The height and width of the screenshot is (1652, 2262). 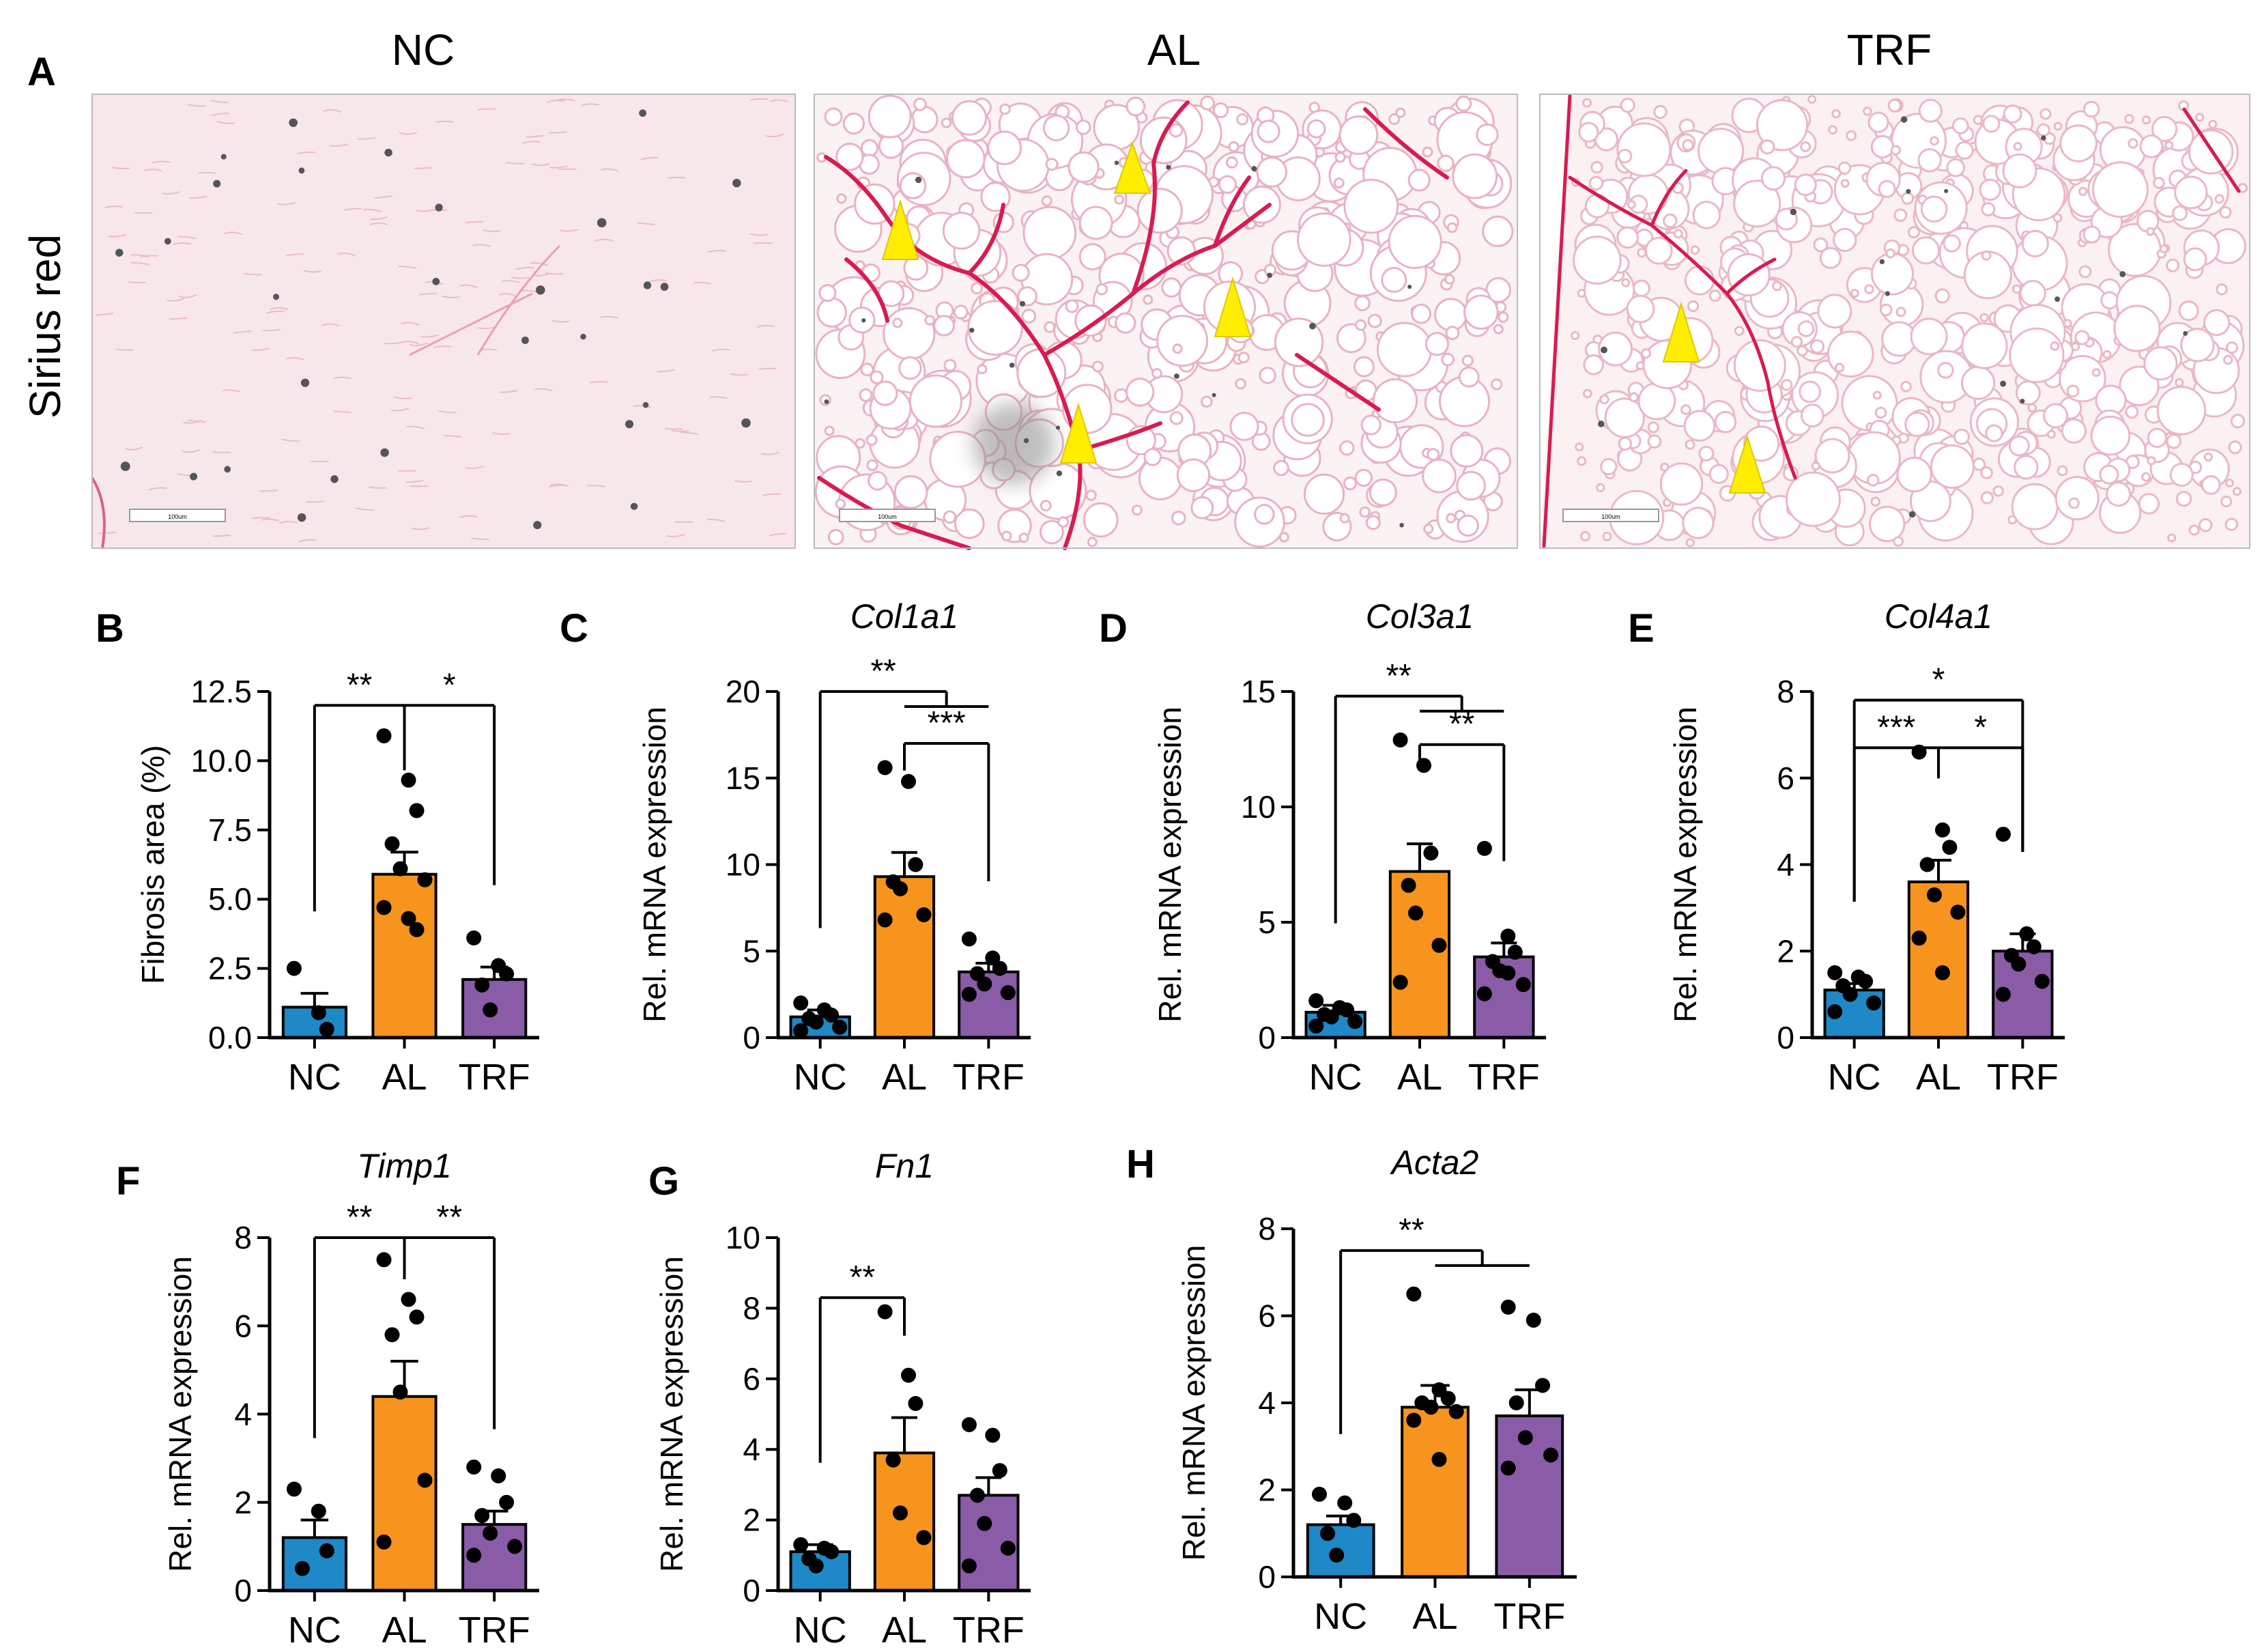 What do you see at coordinates (243, 1503) in the screenshot?
I see `y-tick-label: 2` at bounding box center [243, 1503].